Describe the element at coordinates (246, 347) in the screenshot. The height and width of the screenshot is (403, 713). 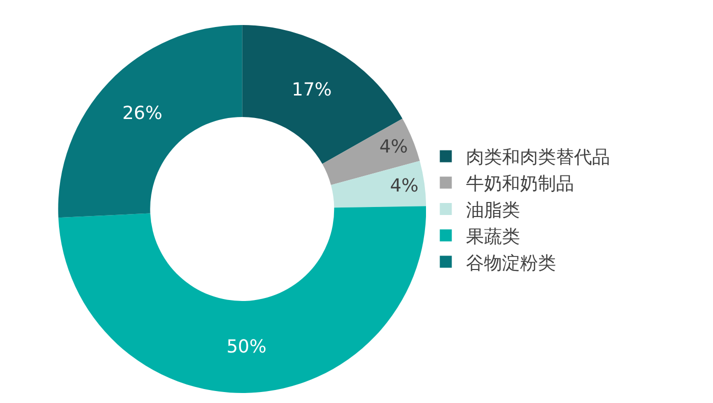
I see `data-label: 50%` at that location.